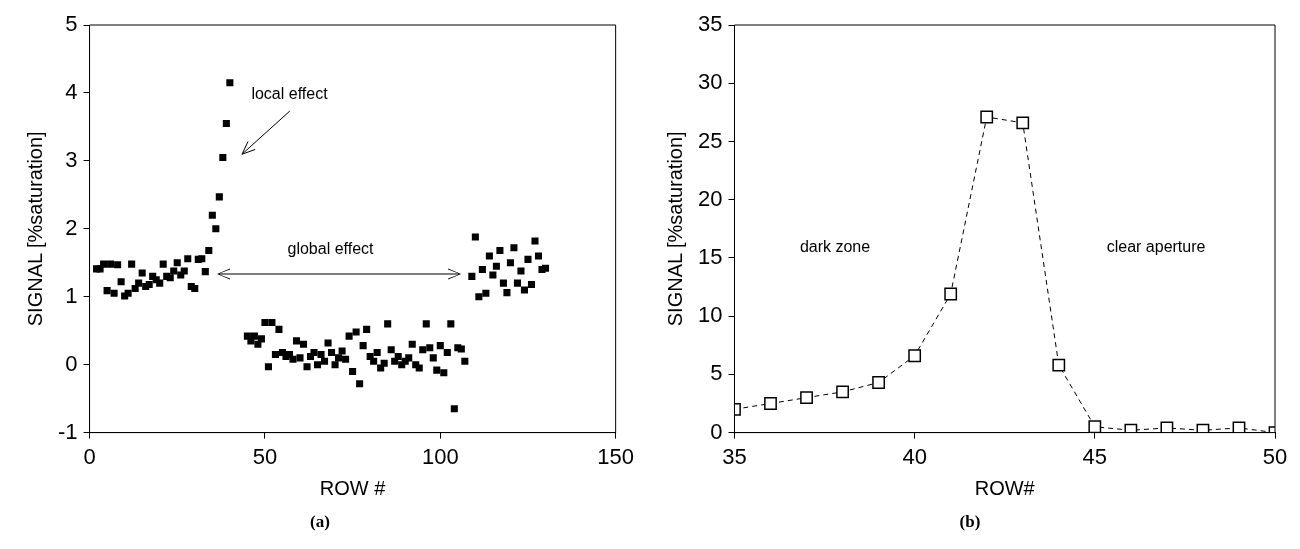 The width and height of the screenshot is (1300, 549). What do you see at coordinates (1005, 487) in the screenshot?
I see `x-axis-title: ROW#` at bounding box center [1005, 487].